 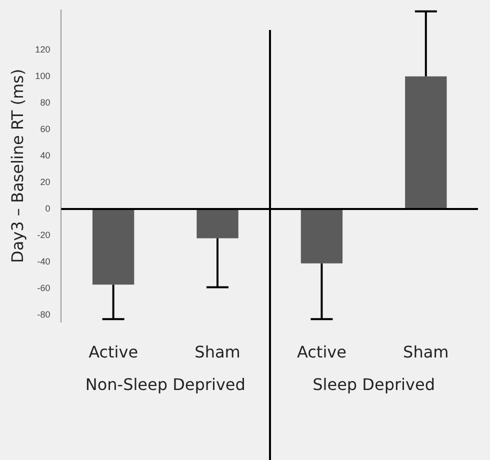 I want to click on y-axis-title: Day3 – Baseline RT (ms), so click(x=17, y=165).